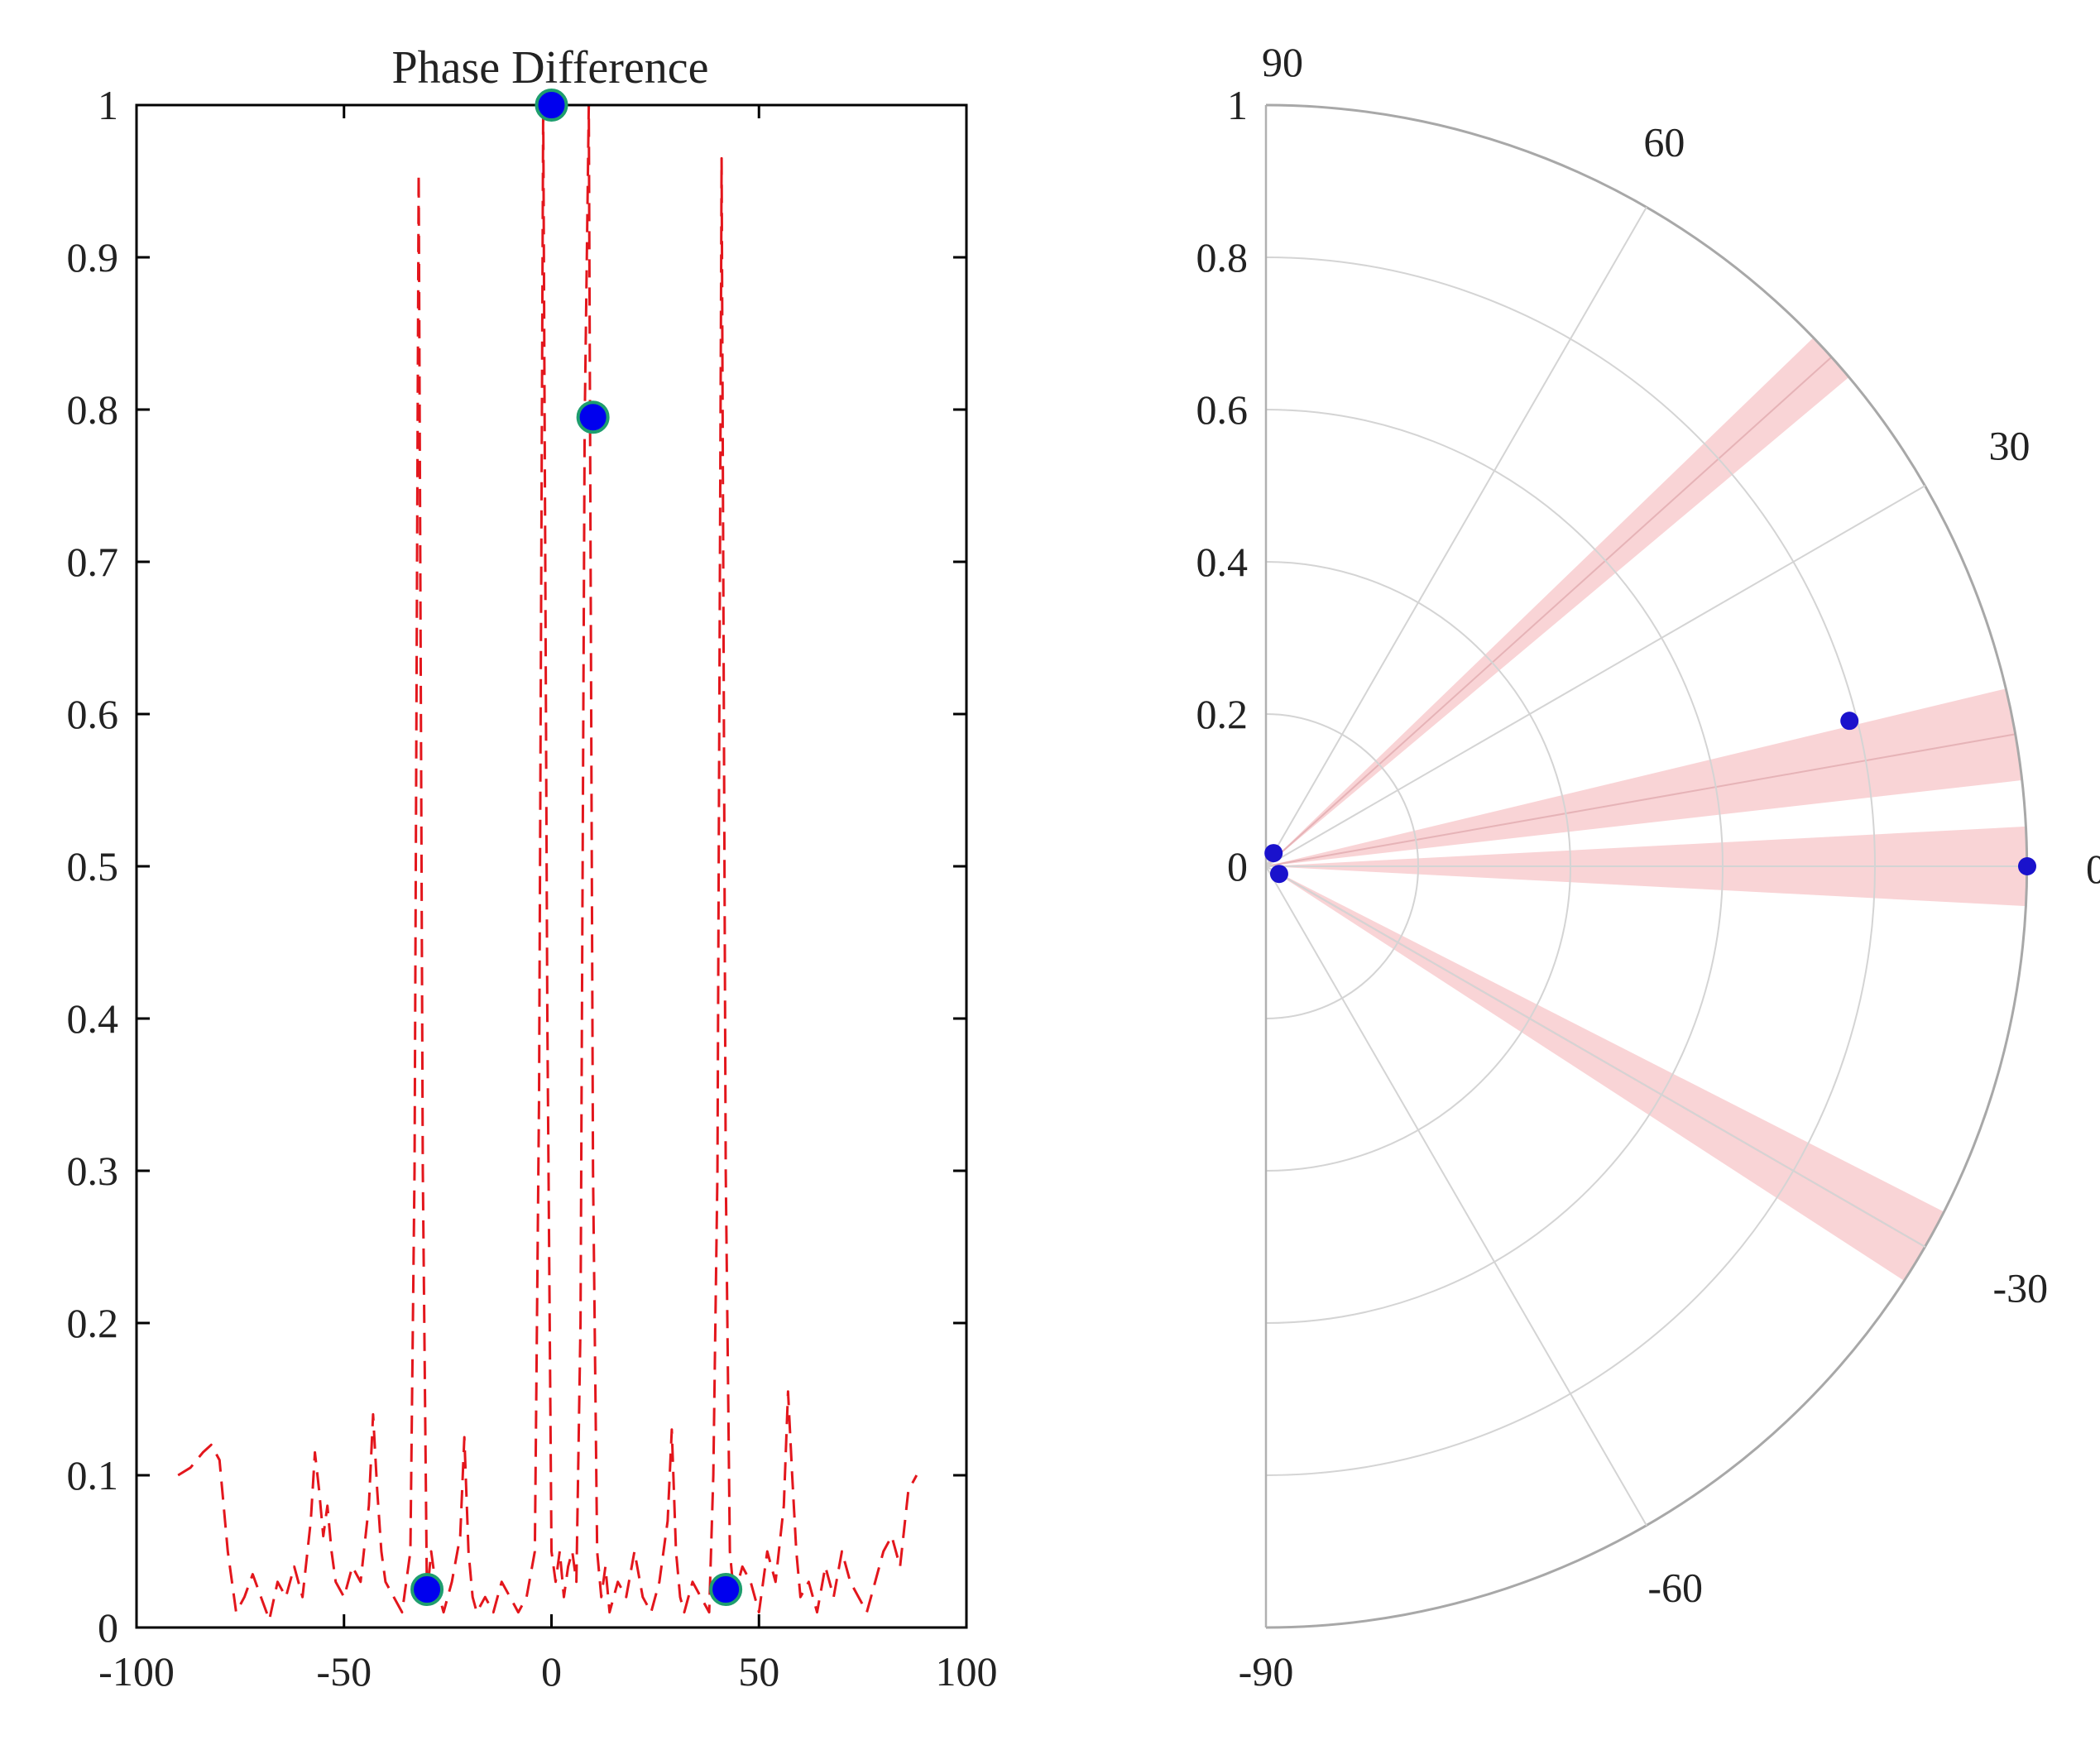  I want to click on y-tick-label: 0.4, so click(93, 1018).